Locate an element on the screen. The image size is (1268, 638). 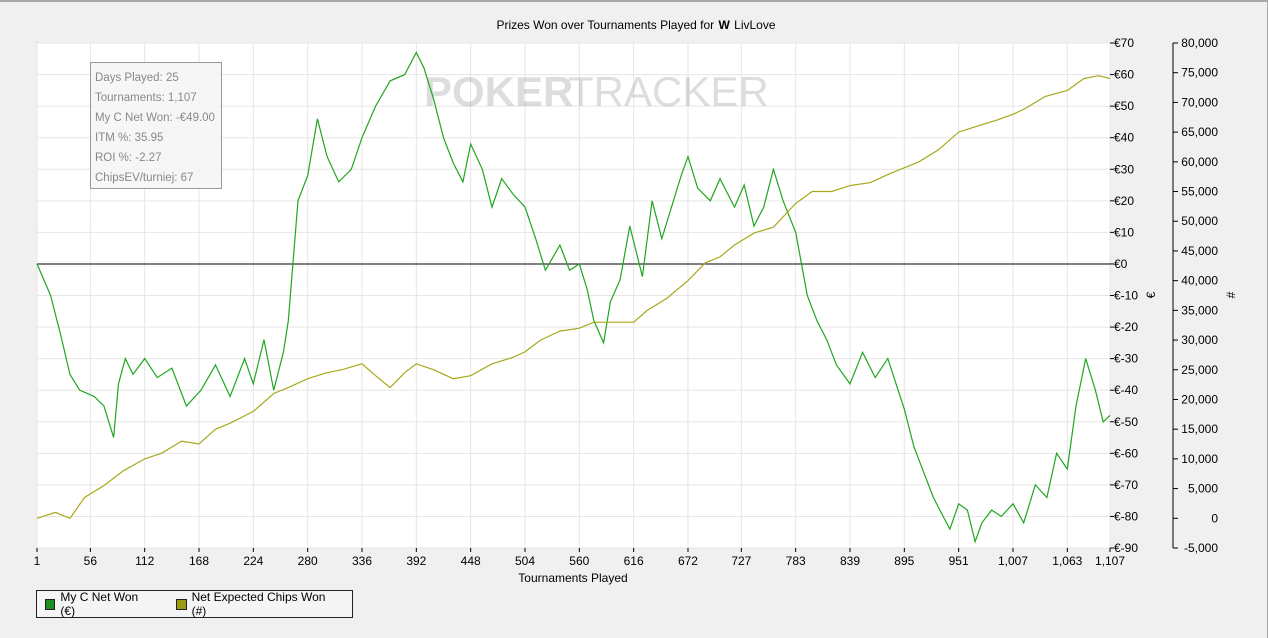
x-tick-label-12: 672 is located at coordinates (688, 561).